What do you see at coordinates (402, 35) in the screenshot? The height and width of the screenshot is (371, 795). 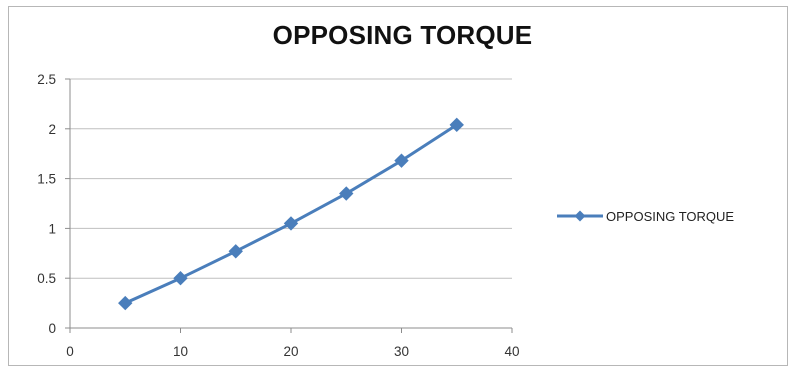 I see `chart-title: OPPOSING TORQUE` at bounding box center [402, 35].